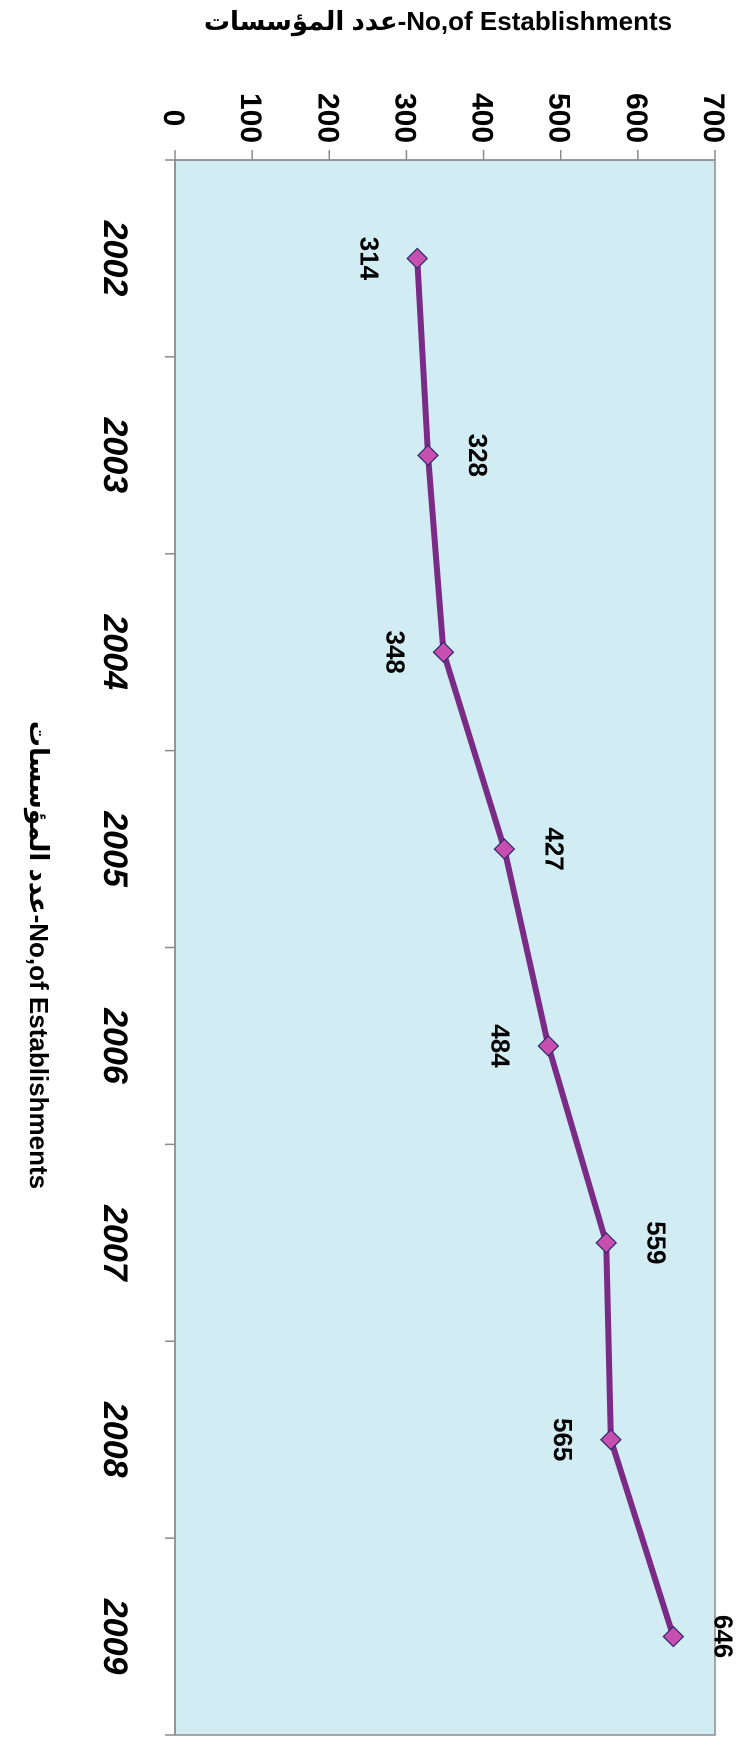 The width and height of the screenshot is (741, 1747). I want to click on value-tick-label-6: 600, so click(636, 118).